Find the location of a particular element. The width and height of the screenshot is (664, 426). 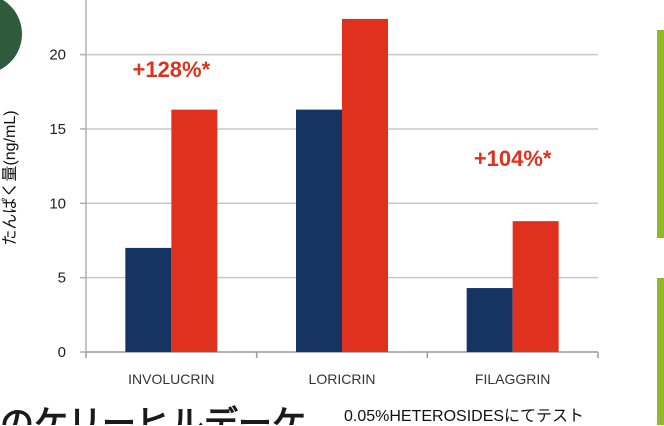

bar-loricrin-series1 is located at coordinates (319, 230).